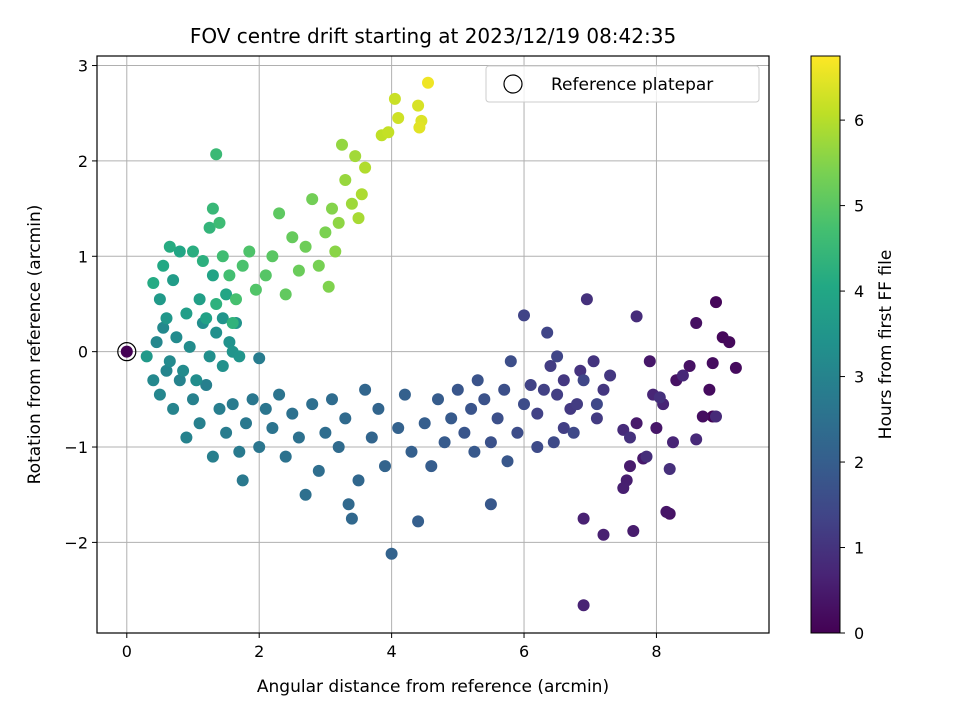 This screenshot has width=960, height=720. Describe the element at coordinates (392, 647) in the screenshot. I see `x-axis-ticks: 0 2 4 6 8` at that location.